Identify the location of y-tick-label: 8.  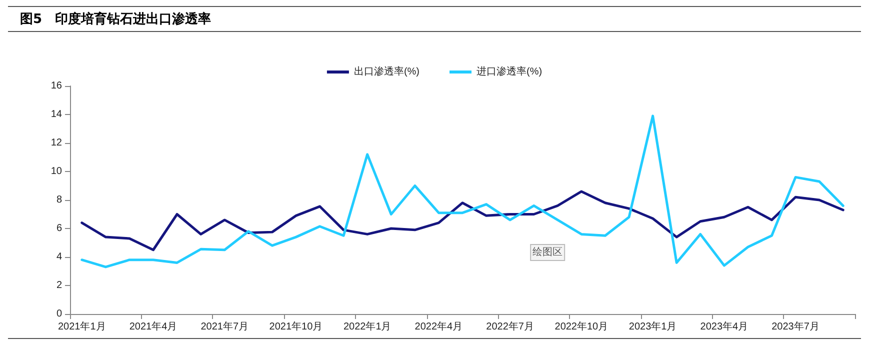
(59, 200).